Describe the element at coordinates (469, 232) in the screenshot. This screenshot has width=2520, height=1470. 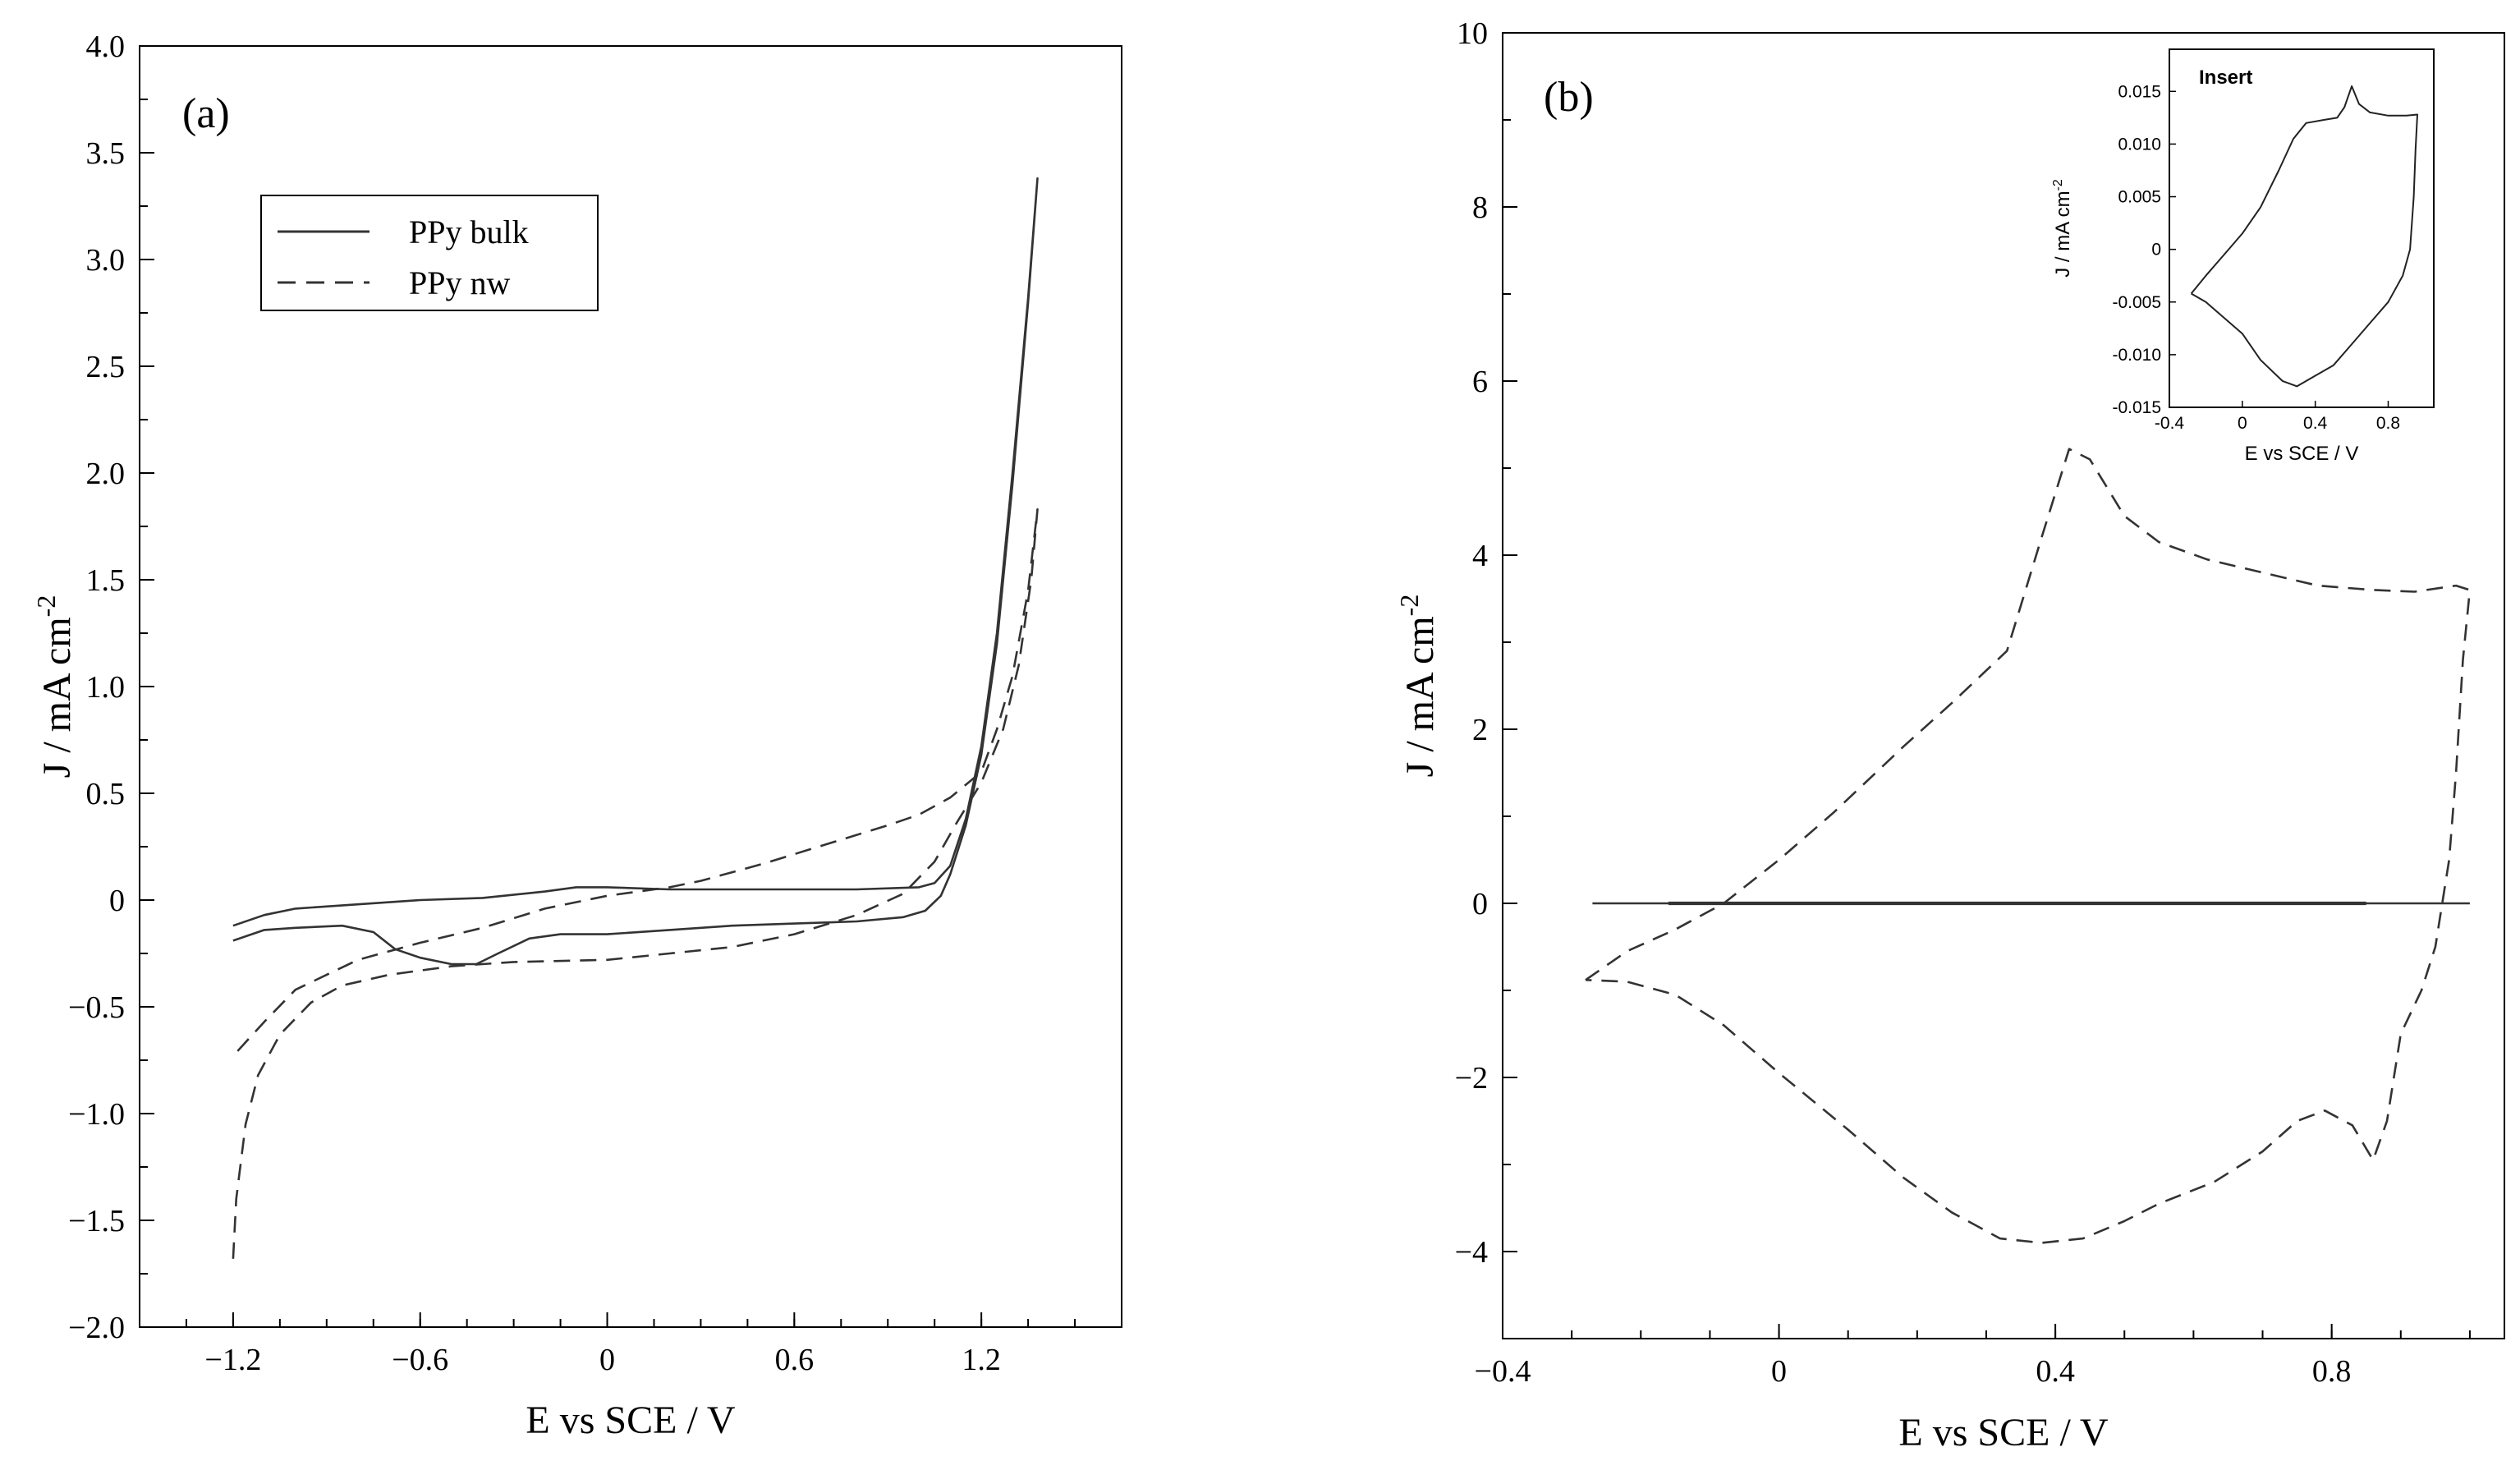
I see `legend-label-ppy-bulk: PPy bulk` at that location.